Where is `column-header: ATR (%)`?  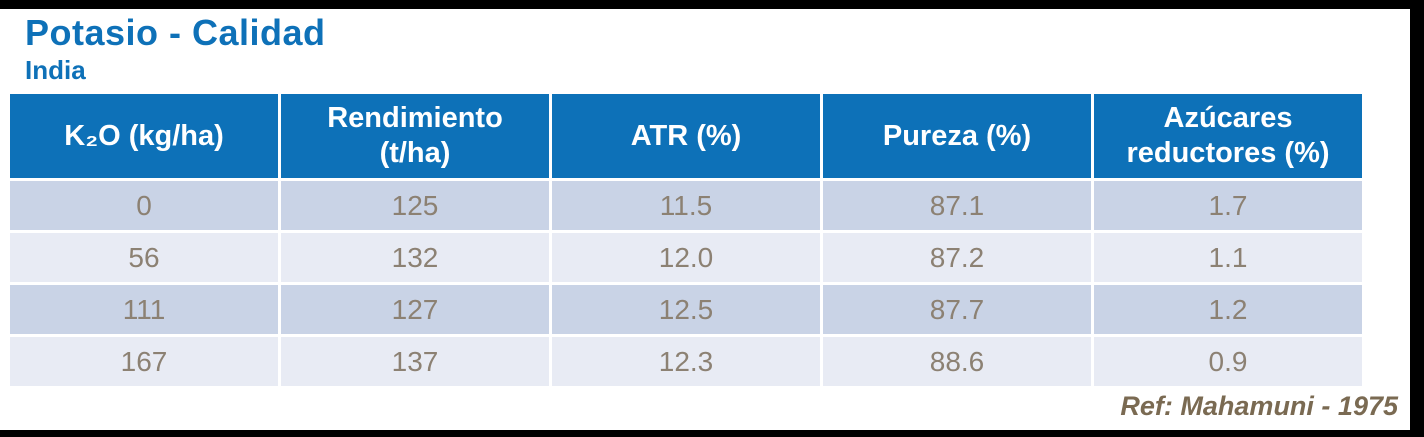 column-header: ATR (%) is located at coordinates (686, 136).